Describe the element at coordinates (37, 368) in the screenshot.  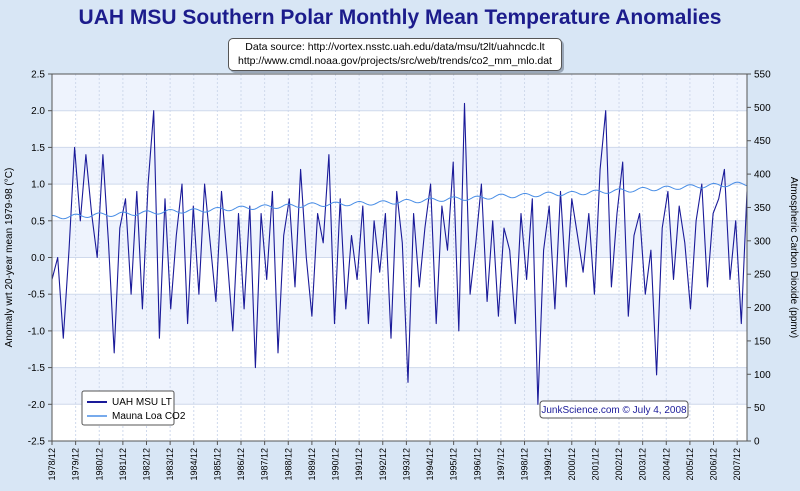
I see `y-tick-label: -1.5` at that location.